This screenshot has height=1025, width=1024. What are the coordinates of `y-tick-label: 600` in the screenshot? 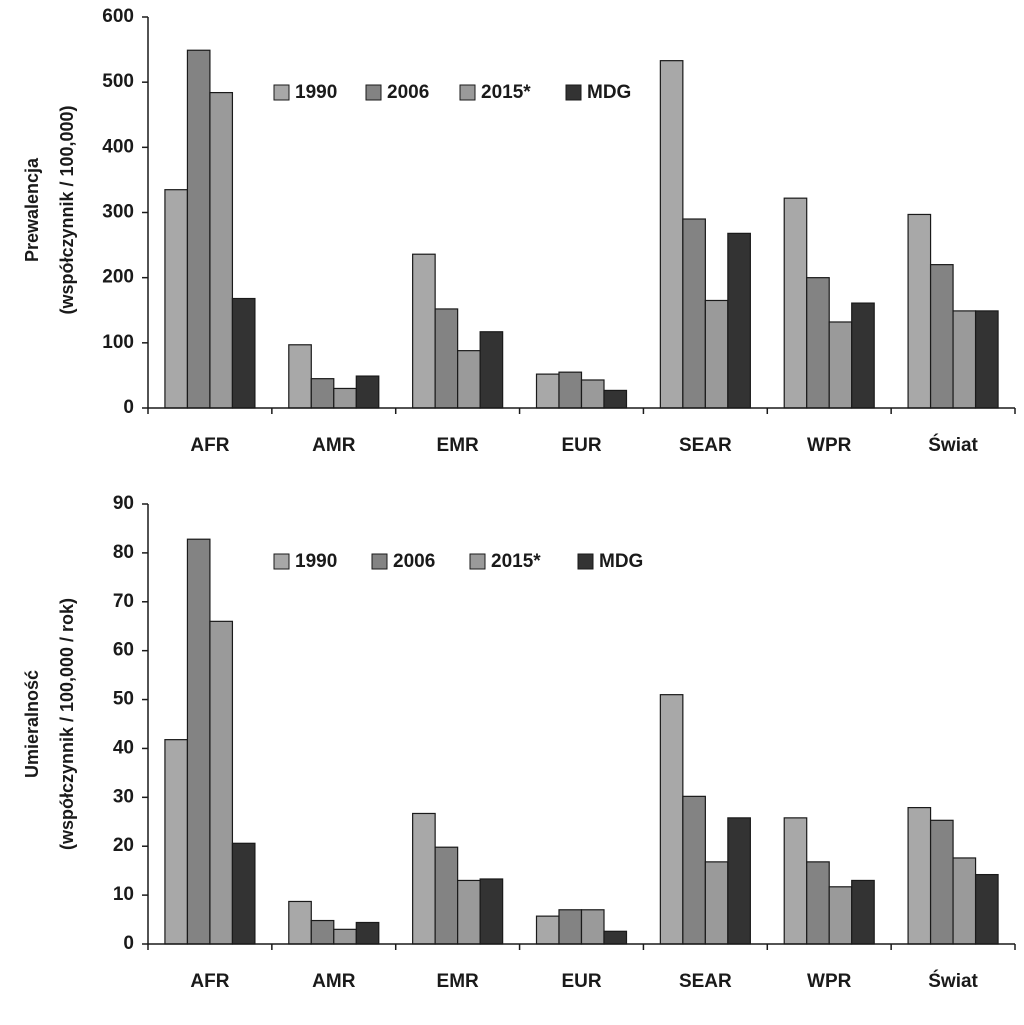 It's located at (118, 16).